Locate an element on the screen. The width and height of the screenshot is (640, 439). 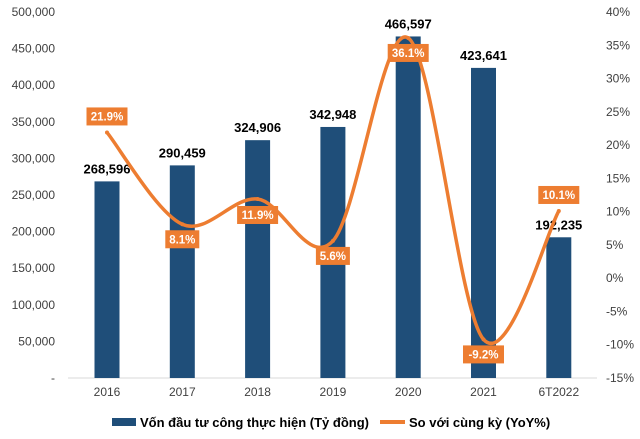
right-tick-label: 5% is located at coordinates (615, 245).